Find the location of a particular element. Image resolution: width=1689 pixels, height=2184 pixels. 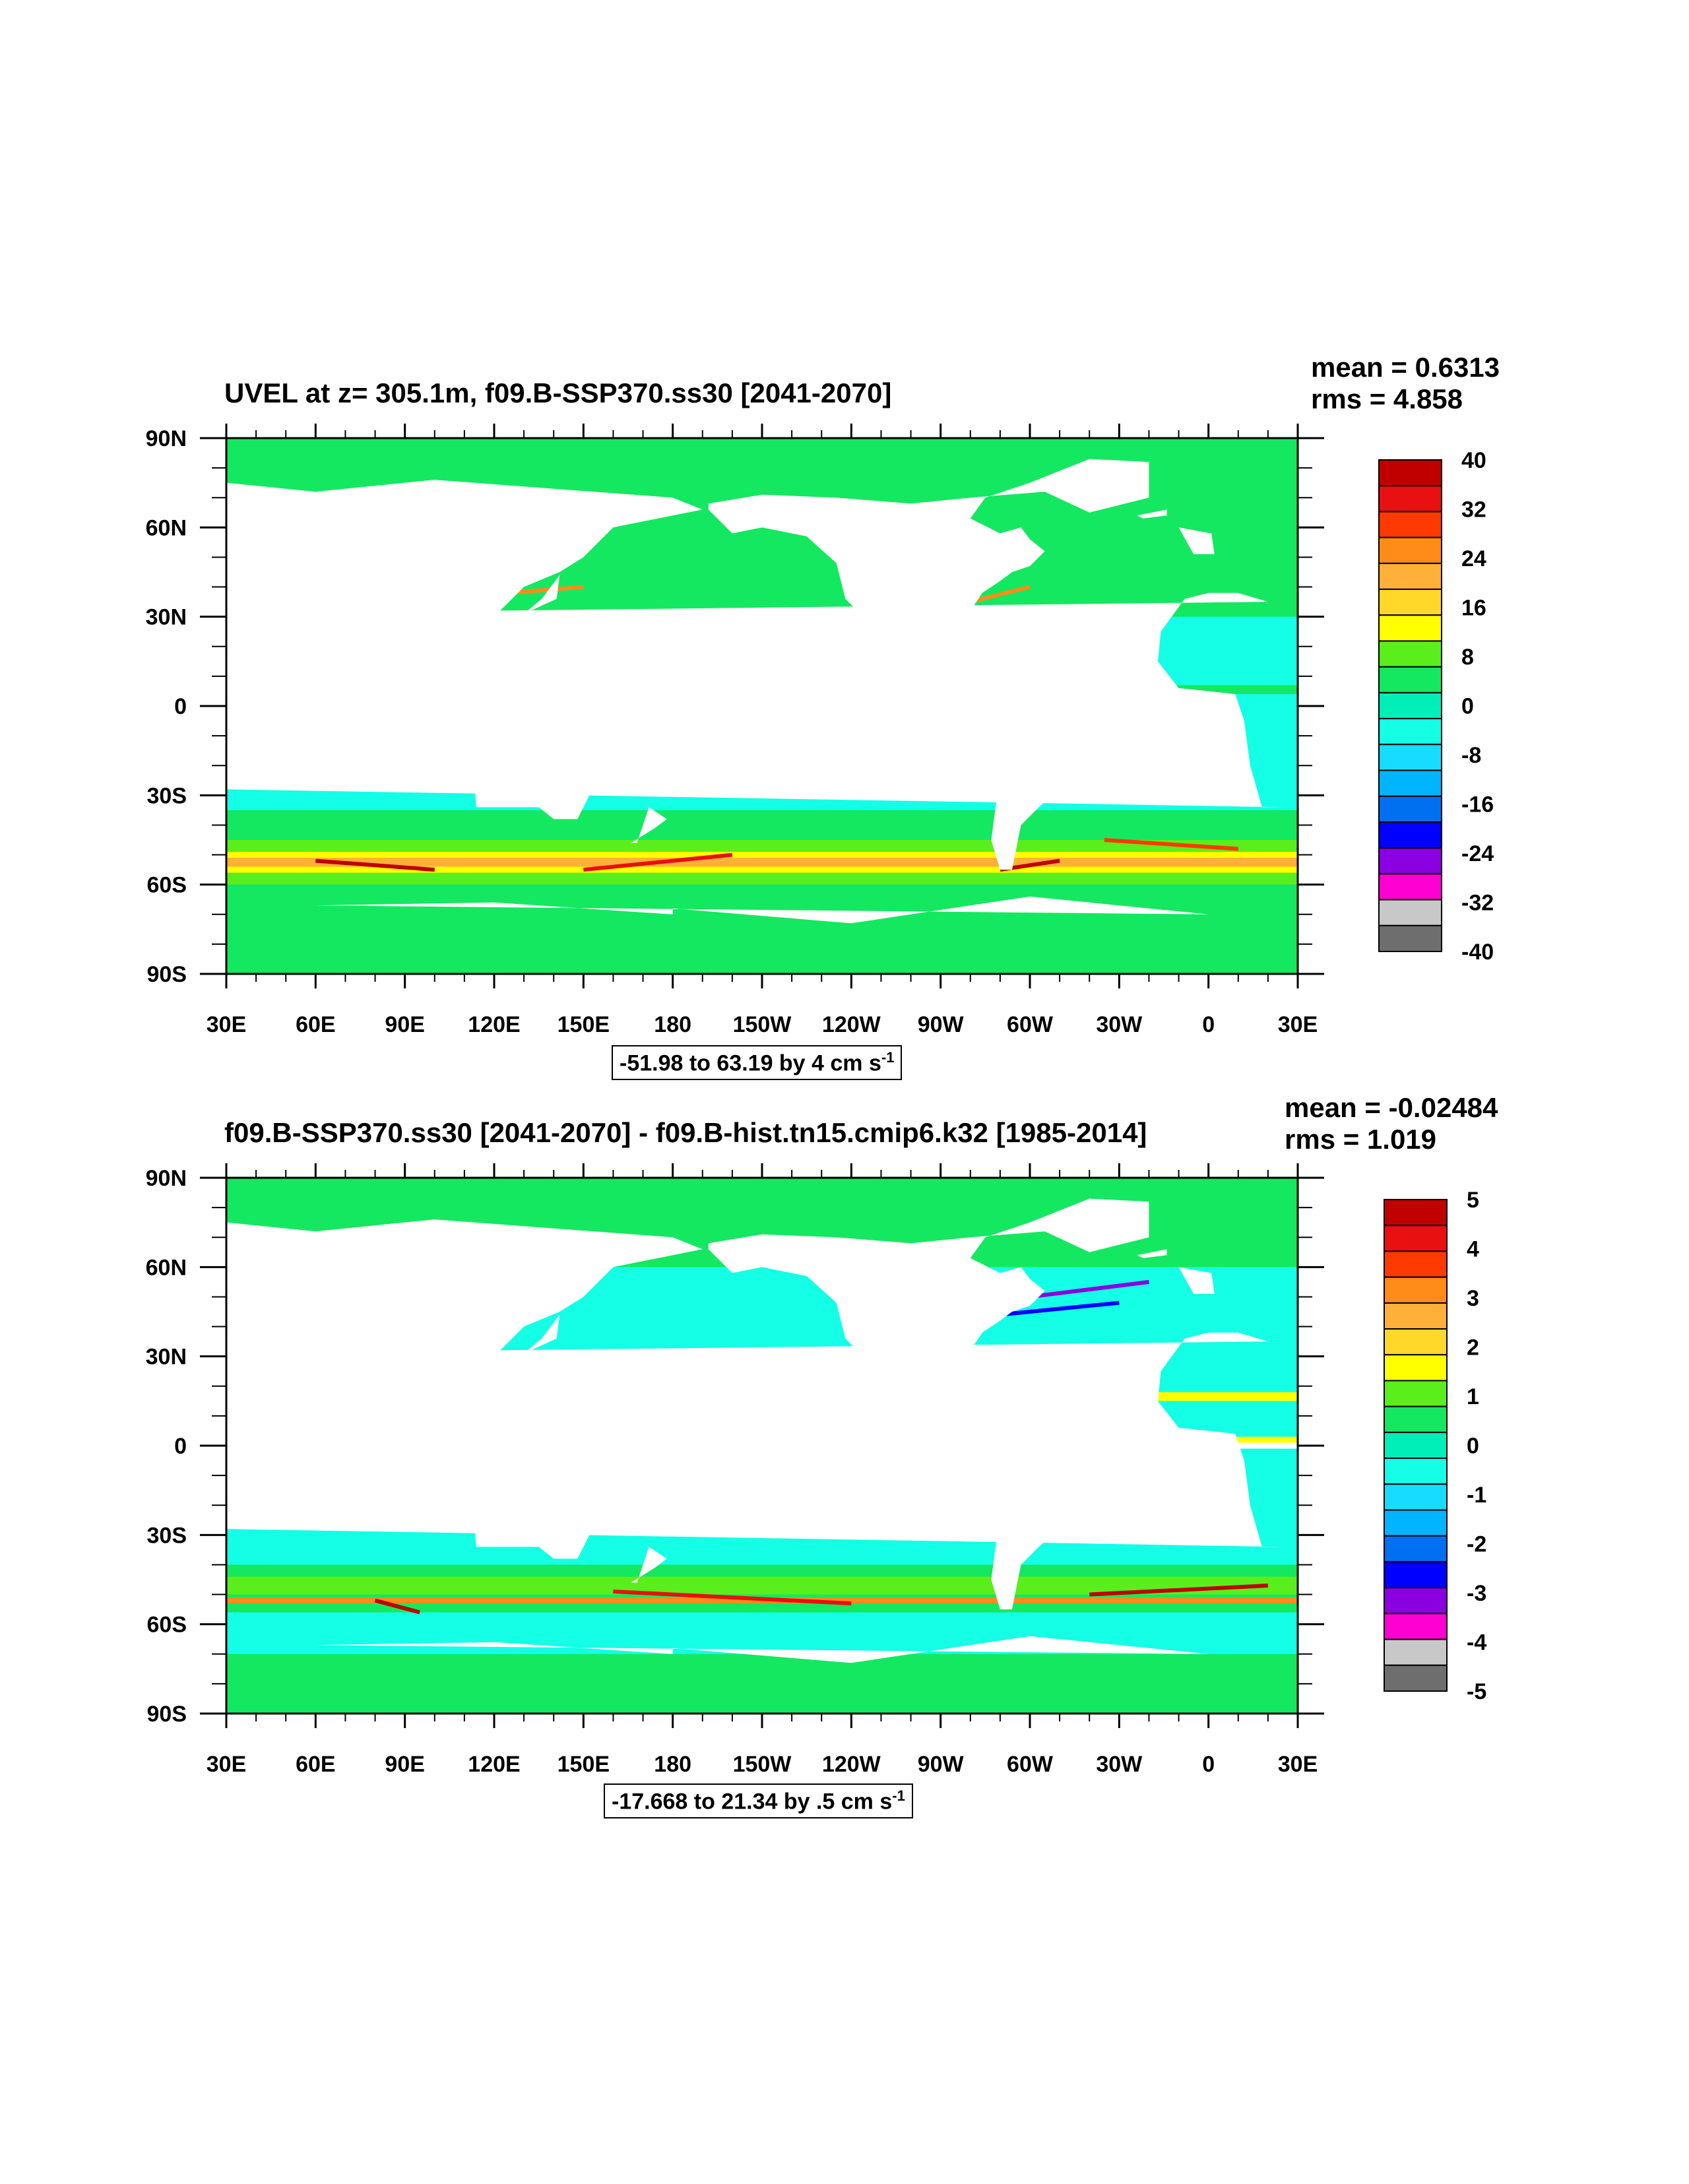

colorbar-label: 3 is located at coordinates (1473, 1298).